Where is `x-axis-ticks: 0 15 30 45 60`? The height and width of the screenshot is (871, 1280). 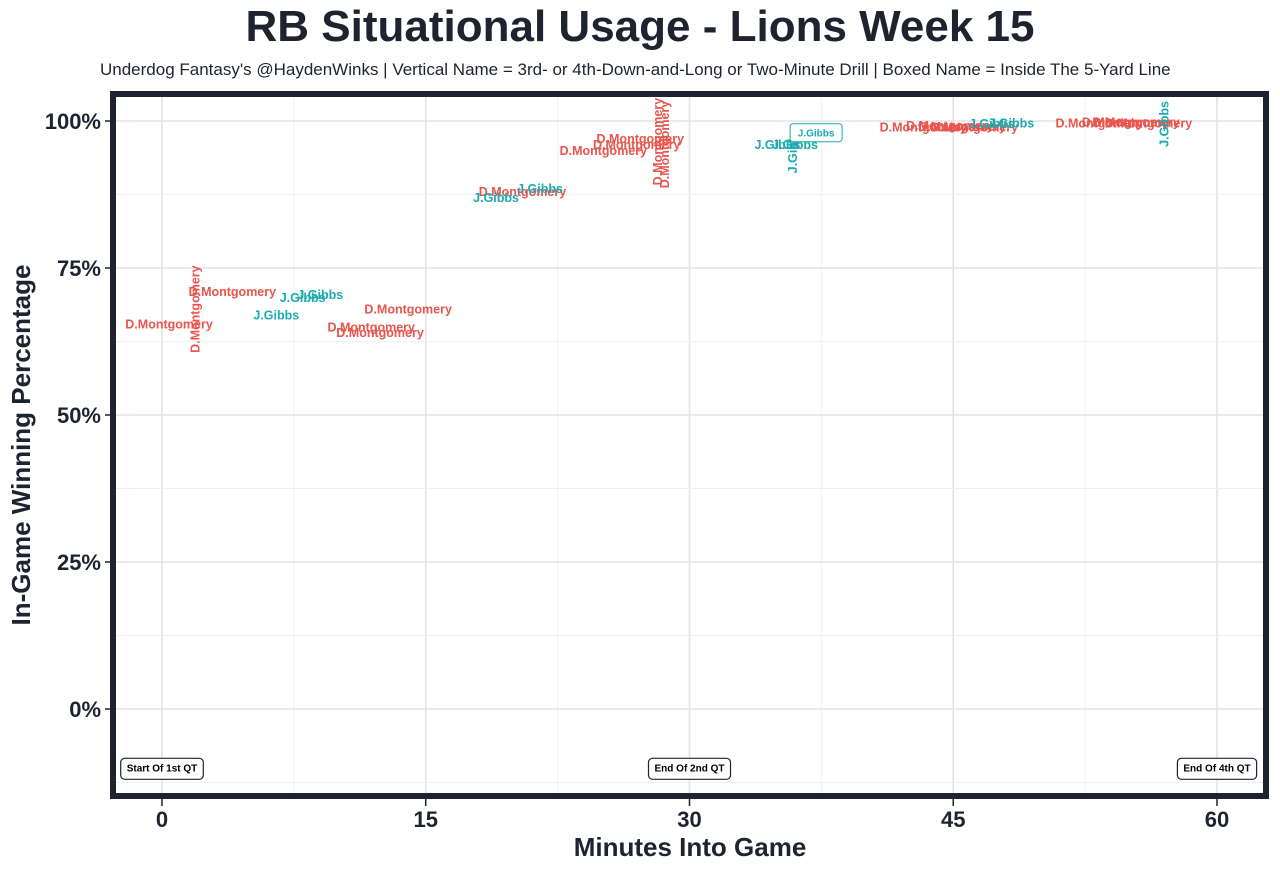
x-axis-ticks: 0 15 30 45 60 is located at coordinates (692, 815).